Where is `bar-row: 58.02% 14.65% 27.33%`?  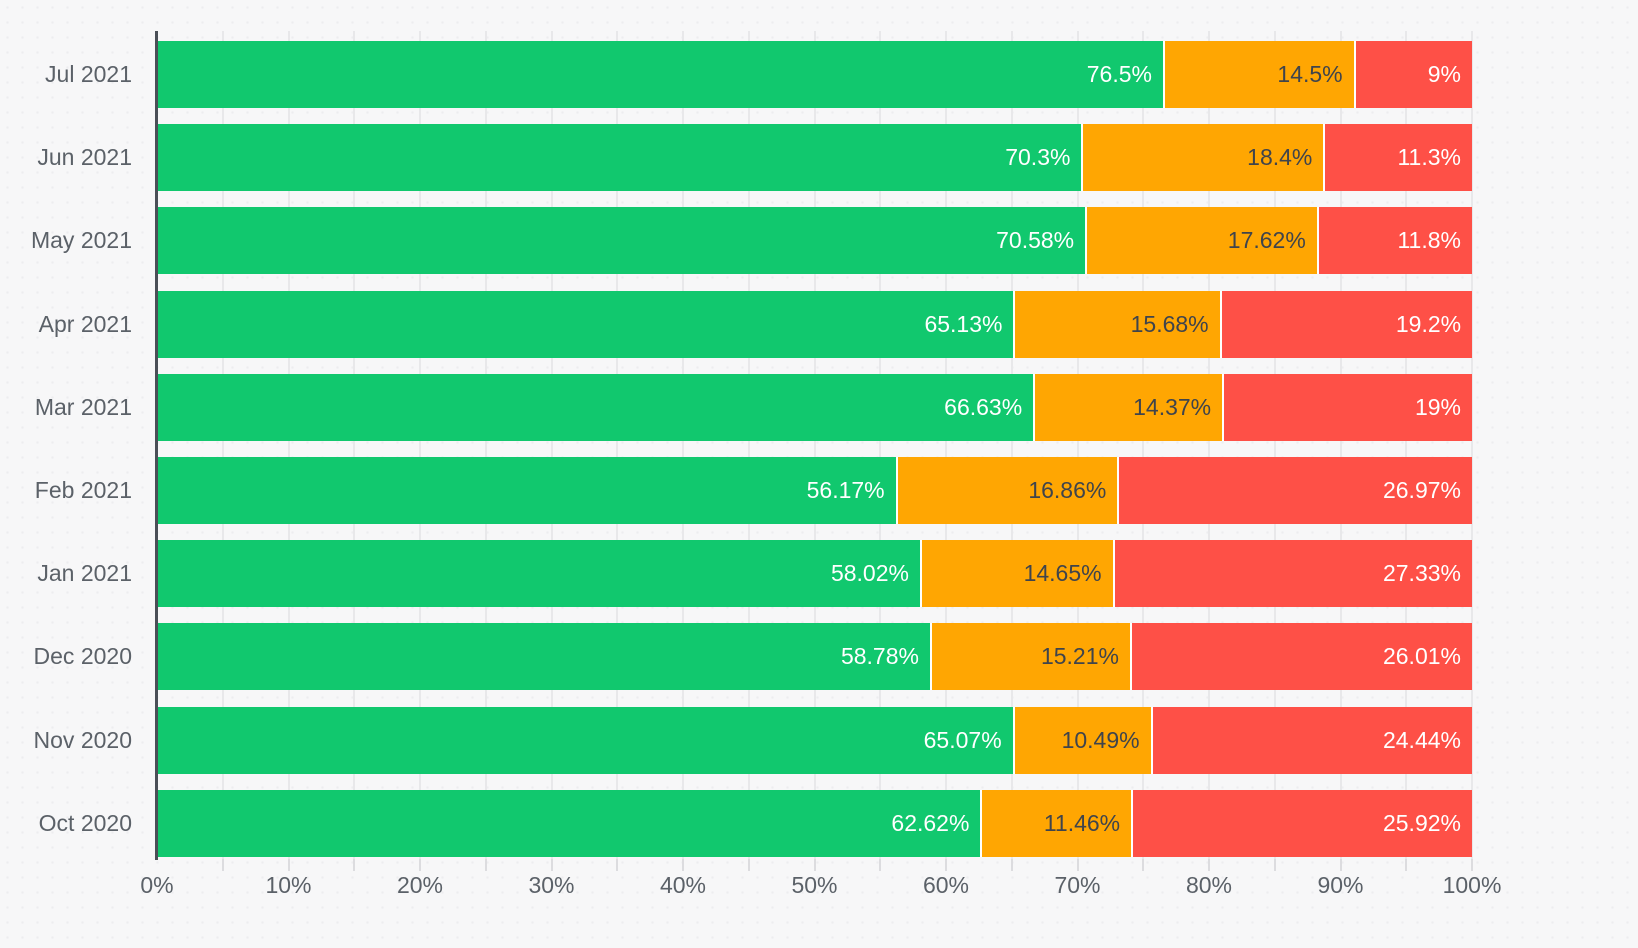 bar-row: 58.02% 14.65% 27.33% is located at coordinates (814, 574).